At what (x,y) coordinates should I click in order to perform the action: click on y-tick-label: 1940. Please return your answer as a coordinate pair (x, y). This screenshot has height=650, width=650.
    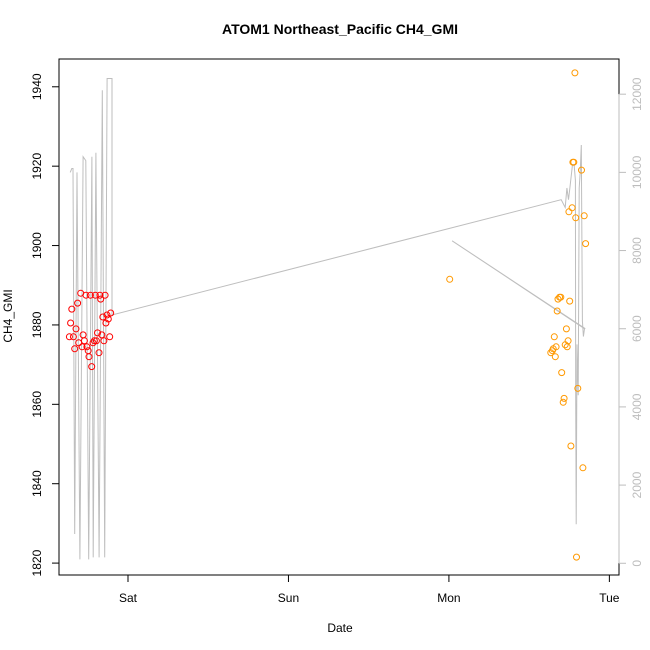
    Looking at the image, I should click on (37, 86).